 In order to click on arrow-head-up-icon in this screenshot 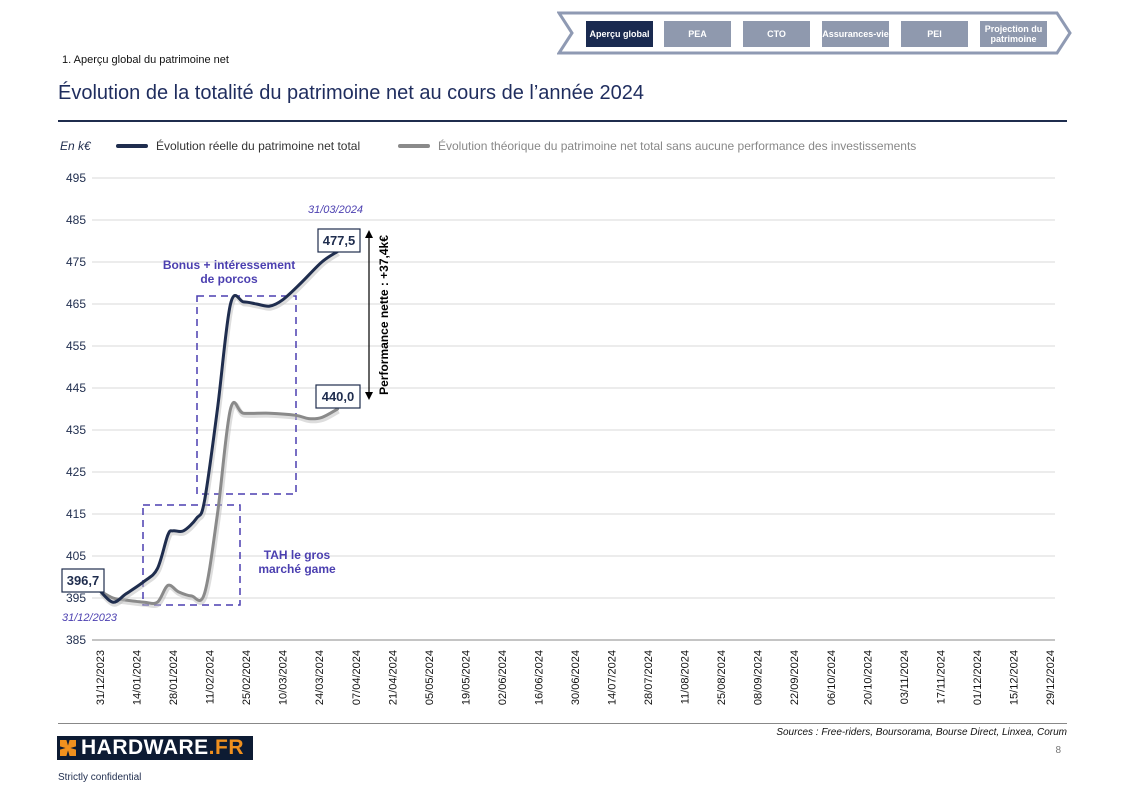, I will do `click(369, 234)`.